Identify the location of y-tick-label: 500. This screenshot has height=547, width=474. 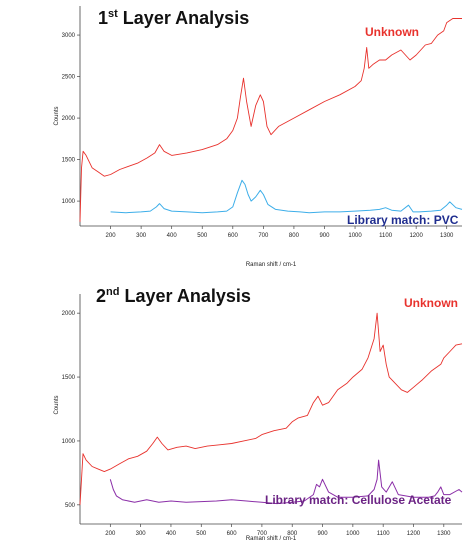
(70, 506).